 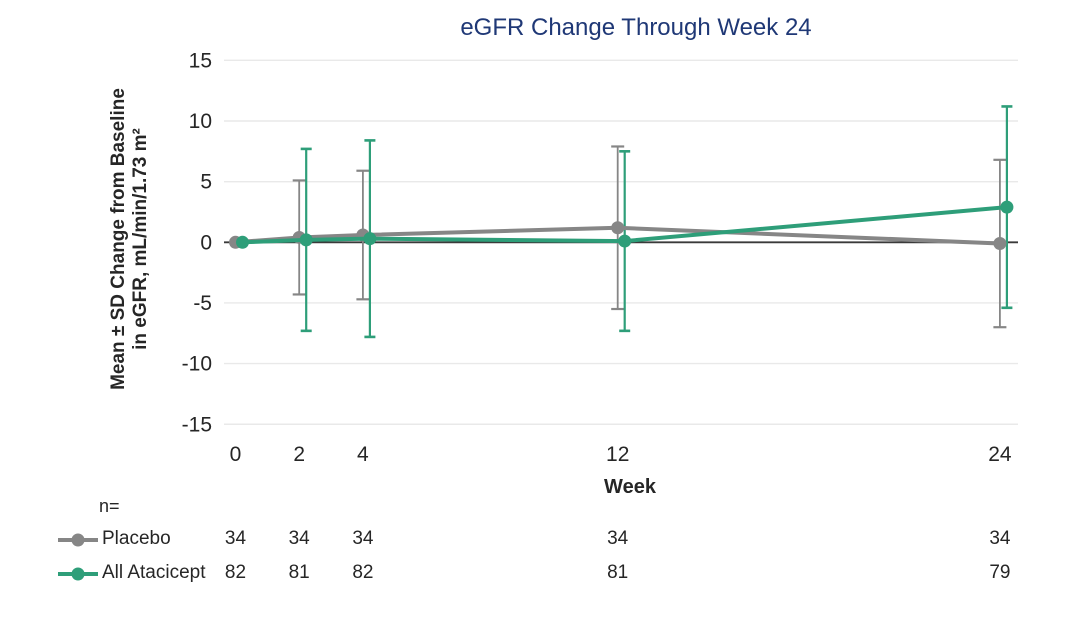 What do you see at coordinates (1000, 572) in the screenshot?
I see `n-count: 79` at bounding box center [1000, 572].